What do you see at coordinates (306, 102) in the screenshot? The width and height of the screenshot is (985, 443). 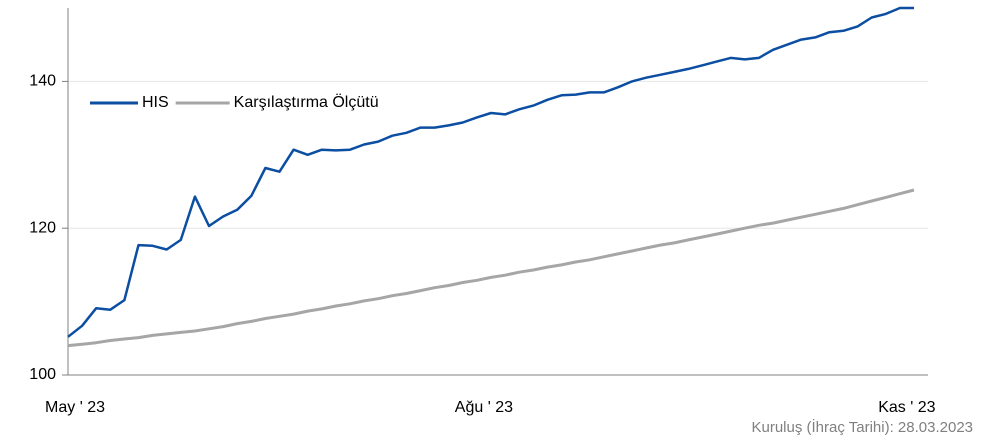 I see `legend-label: Karşılaştırma Ölçütü` at bounding box center [306, 102].